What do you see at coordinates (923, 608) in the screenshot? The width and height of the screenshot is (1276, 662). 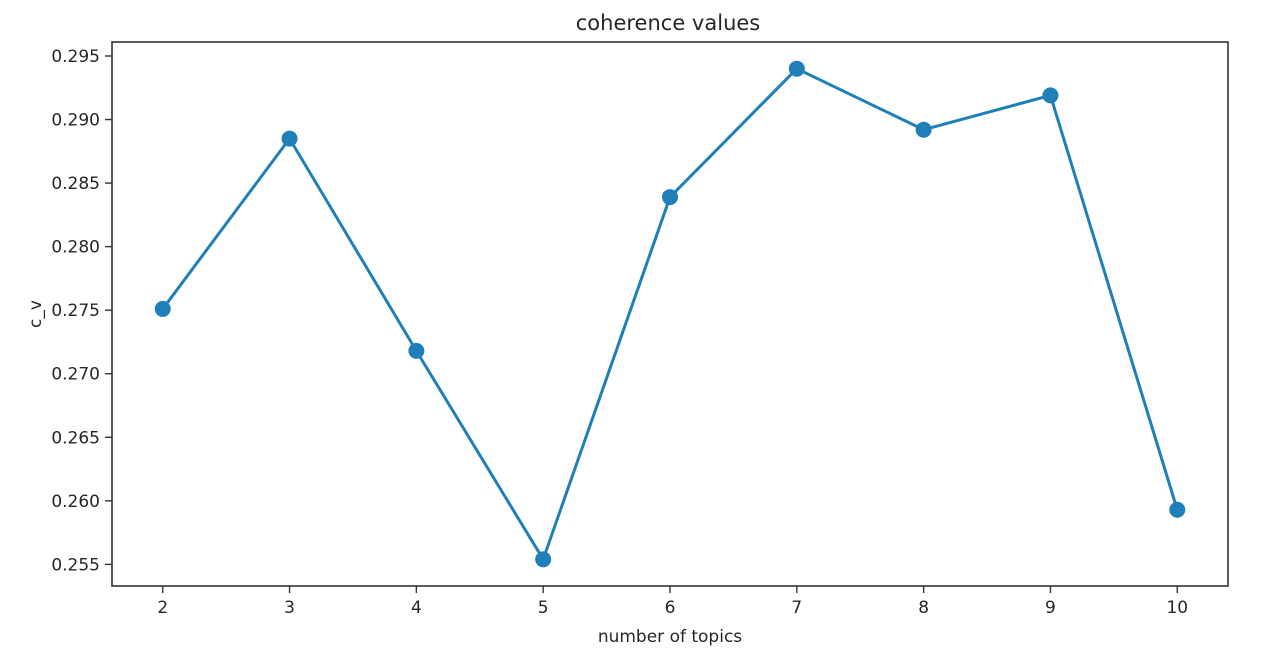 I see `x-tick-label: 8` at bounding box center [923, 608].